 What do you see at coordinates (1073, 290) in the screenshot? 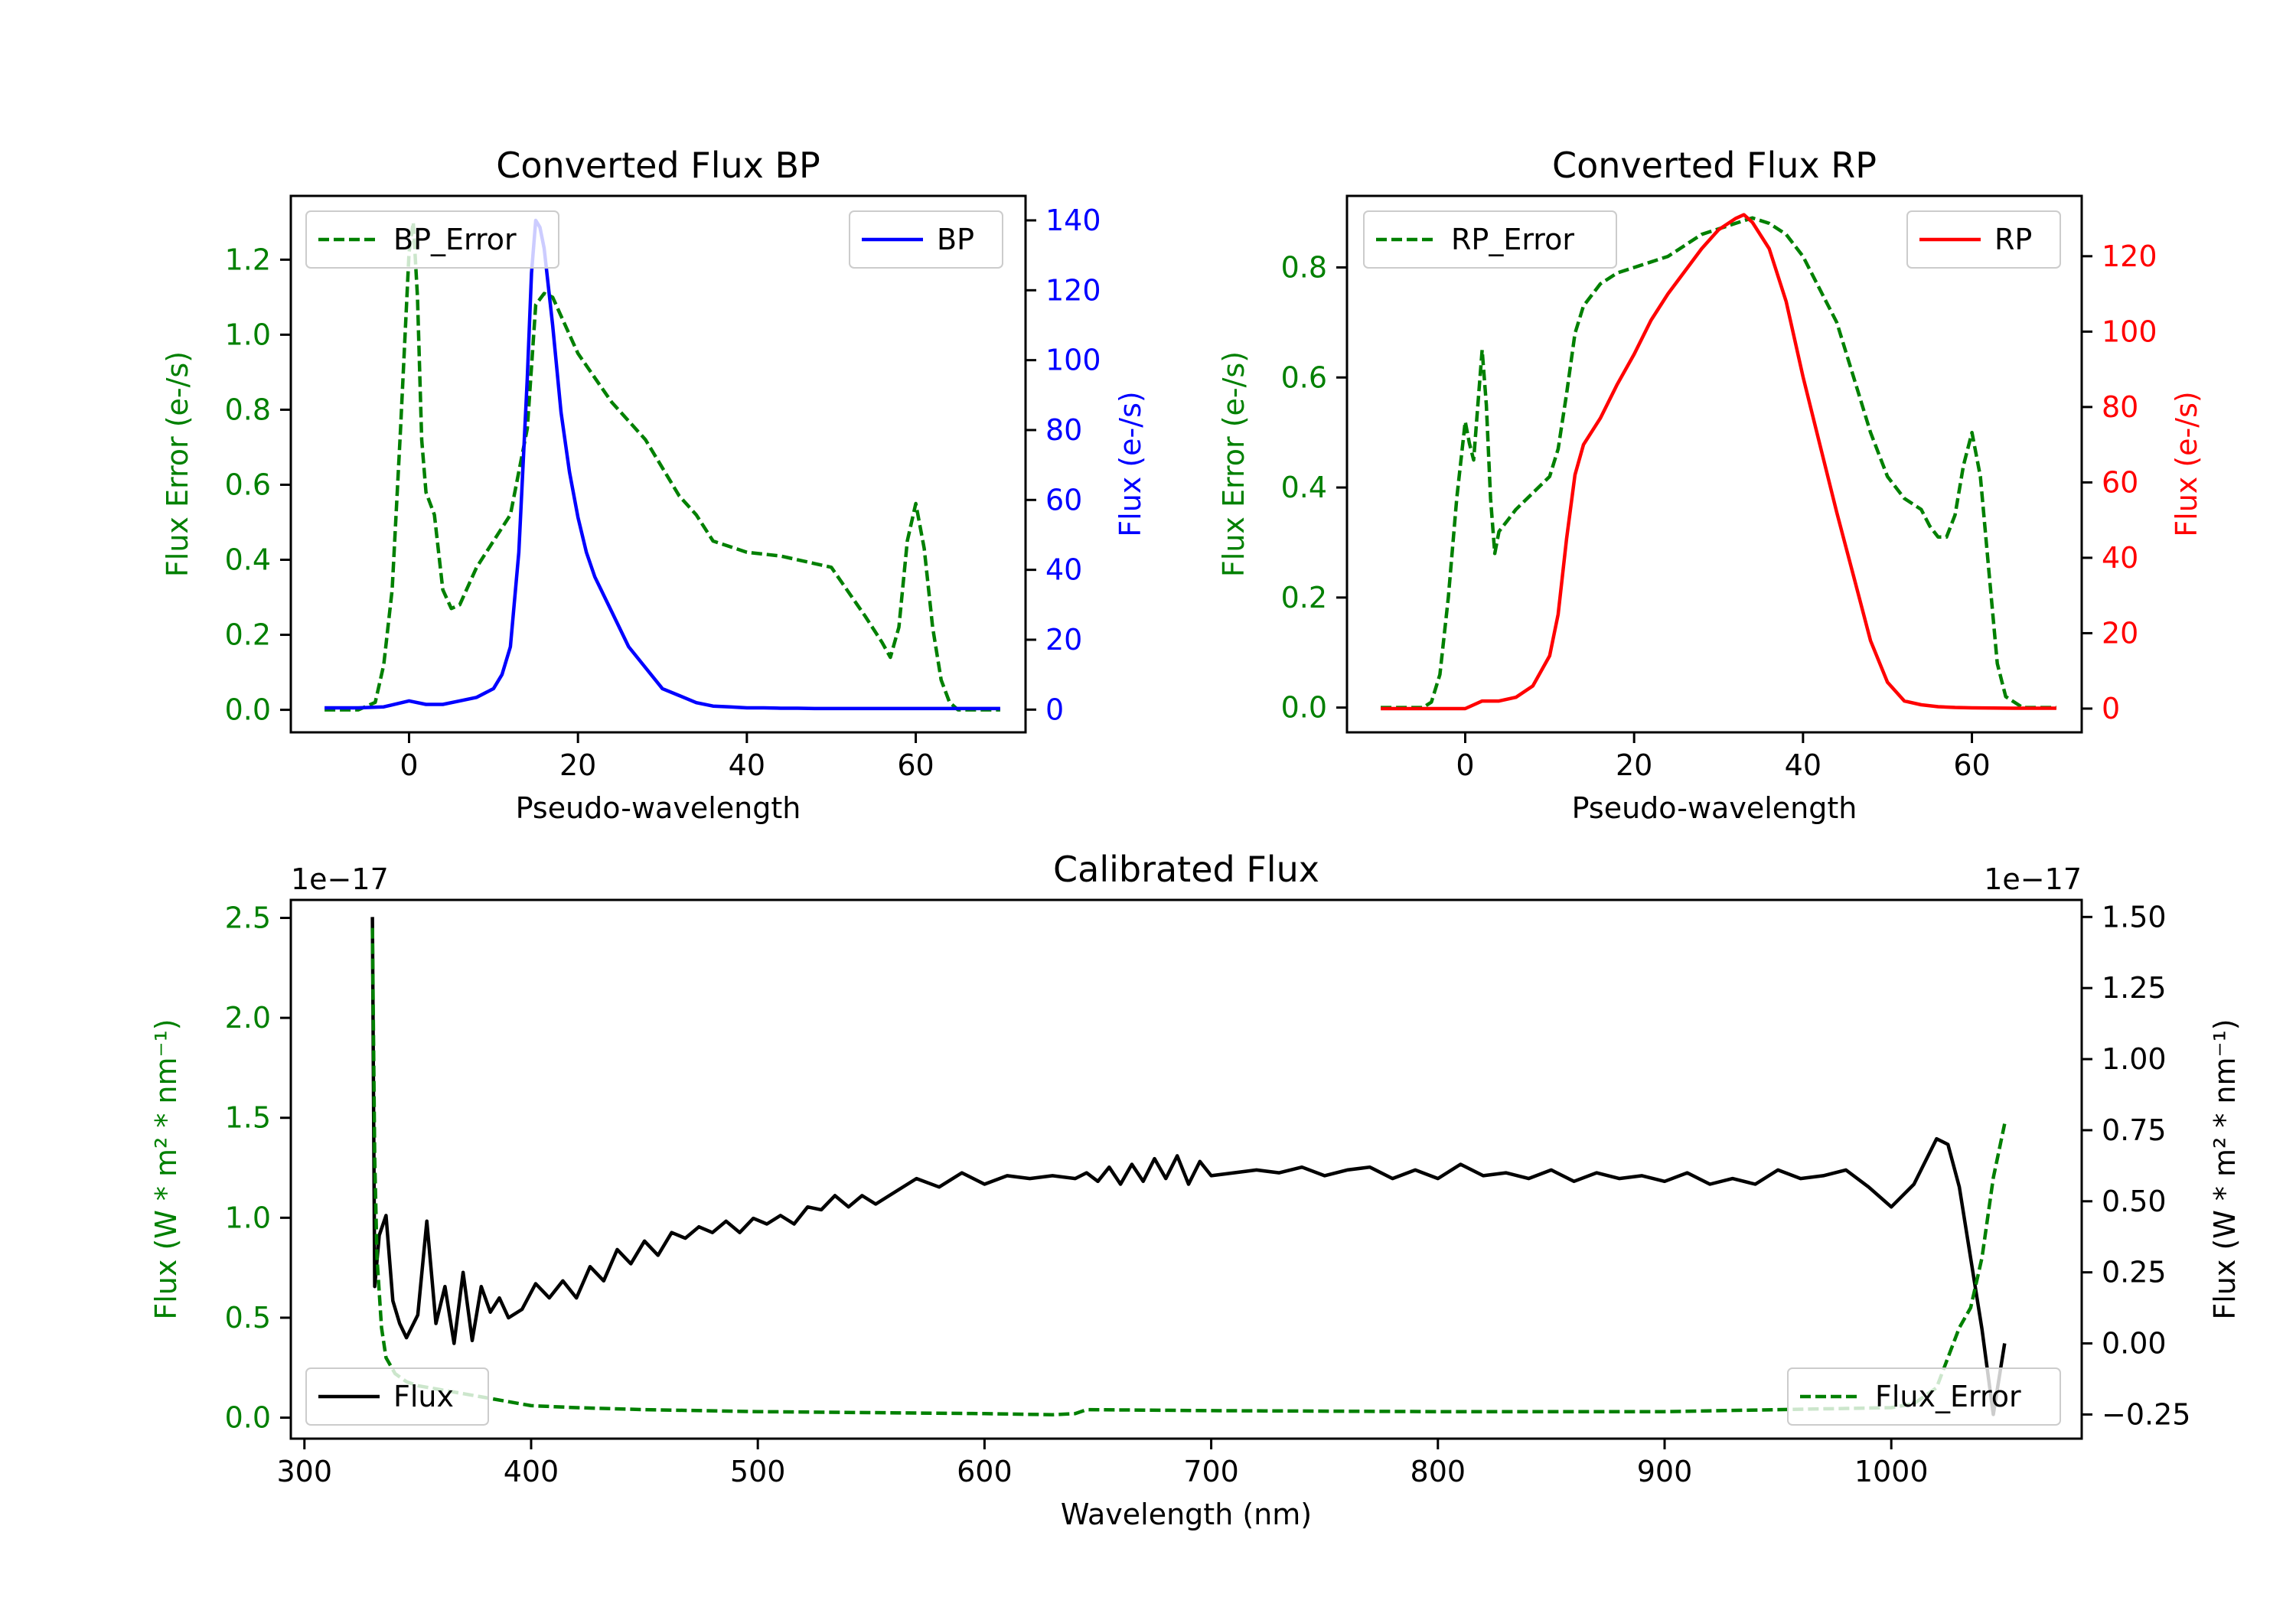
I see `bp-ytick-right-label: 120` at bounding box center [1073, 290].